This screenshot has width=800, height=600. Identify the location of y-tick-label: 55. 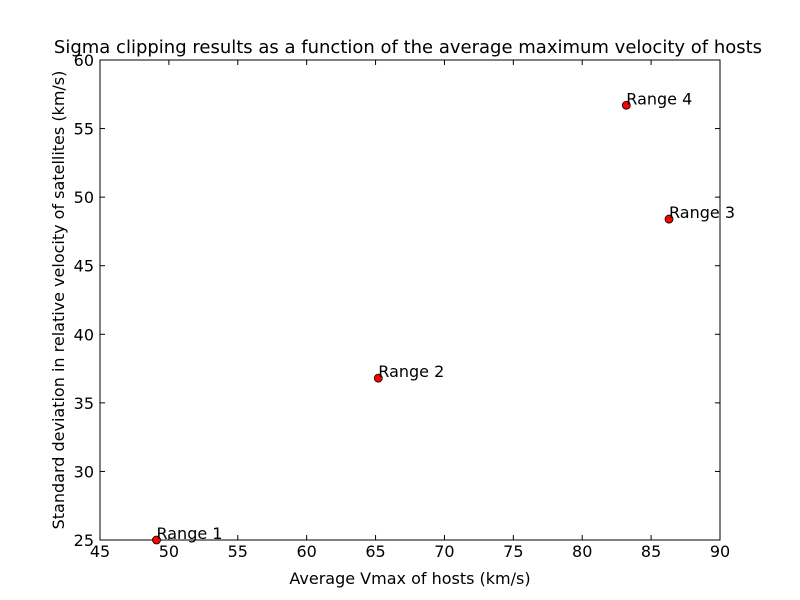
(84, 129).